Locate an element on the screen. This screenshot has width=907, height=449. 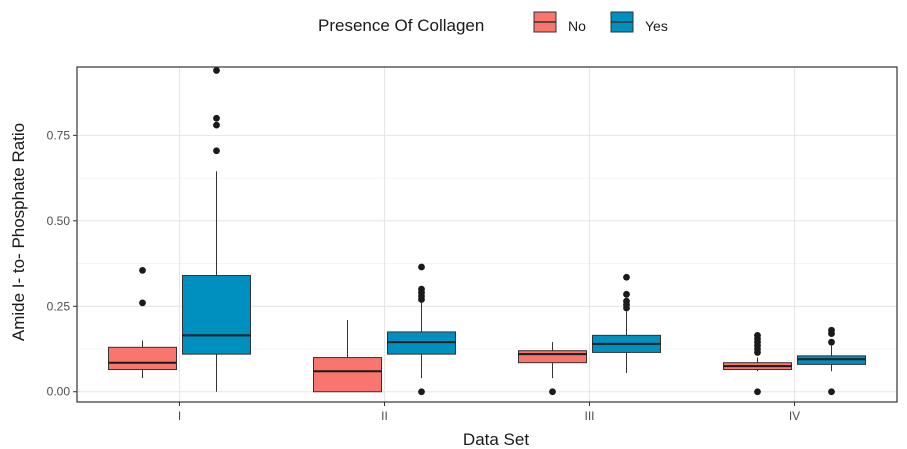
y-tick-label: 0.00 is located at coordinates (59, 392).